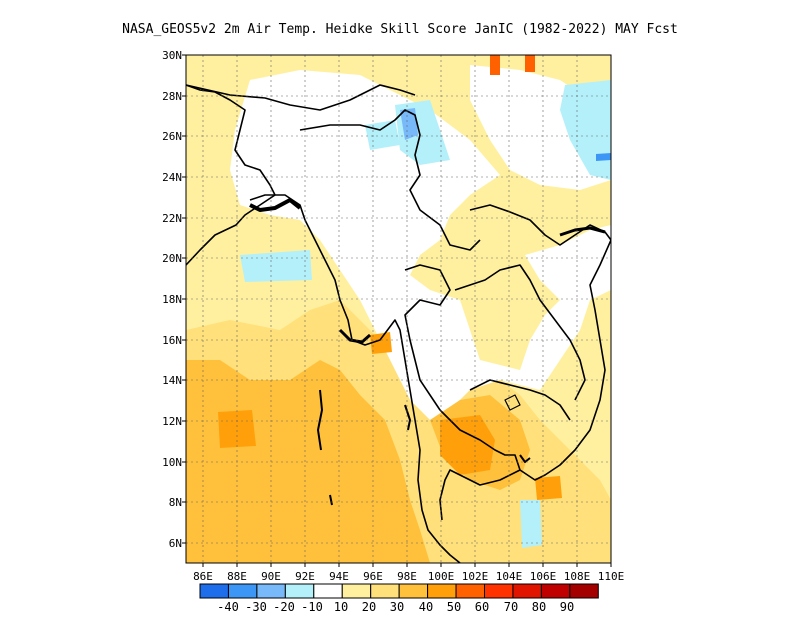 The height and width of the screenshot is (618, 800). I want to click on y-tick-label: 8N, so click(175, 502).